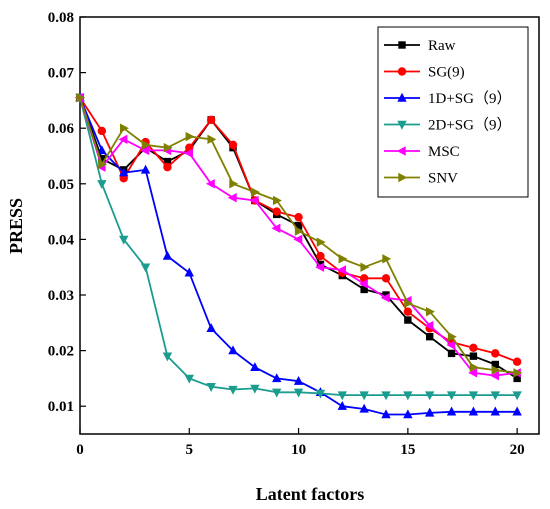 This screenshot has height=509, width=550. What do you see at coordinates (517, 450) in the screenshot?
I see `x-tick-label: 20` at bounding box center [517, 450].